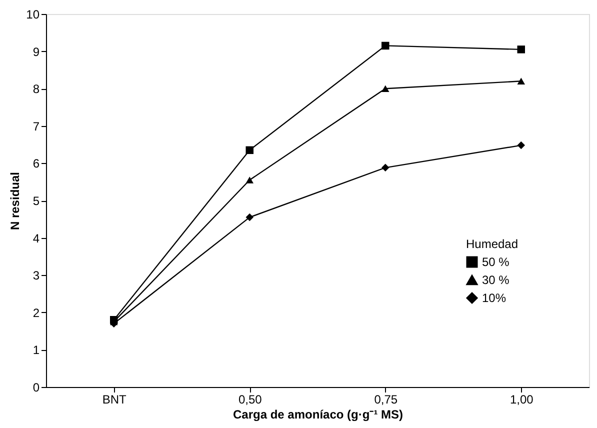 This screenshot has width=597, height=428. What do you see at coordinates (115, 399) in the screenshot?
I see `x-tick-label: BNT` at bounding box center [115, 399].